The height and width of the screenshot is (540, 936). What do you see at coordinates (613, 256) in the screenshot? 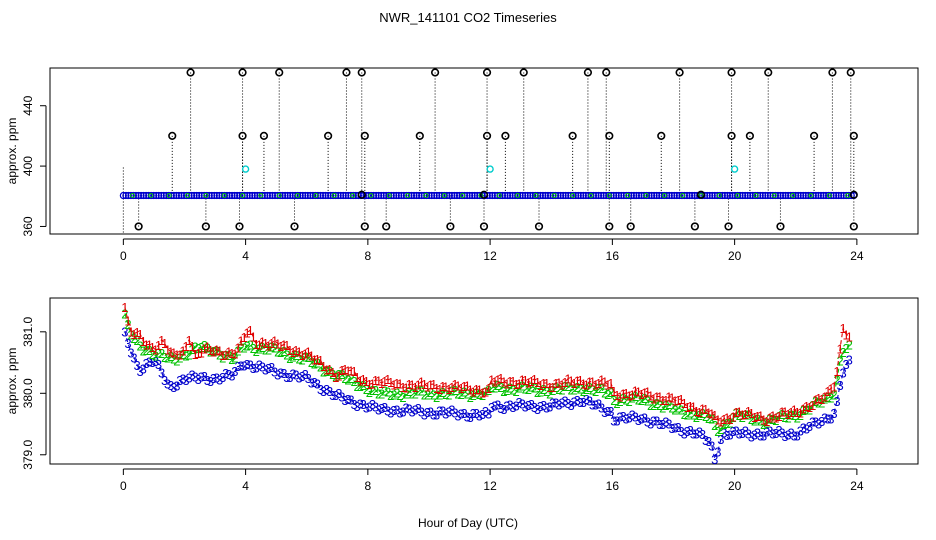
I see `top-x-tick-label: 16` at bounding box center [613, 256].